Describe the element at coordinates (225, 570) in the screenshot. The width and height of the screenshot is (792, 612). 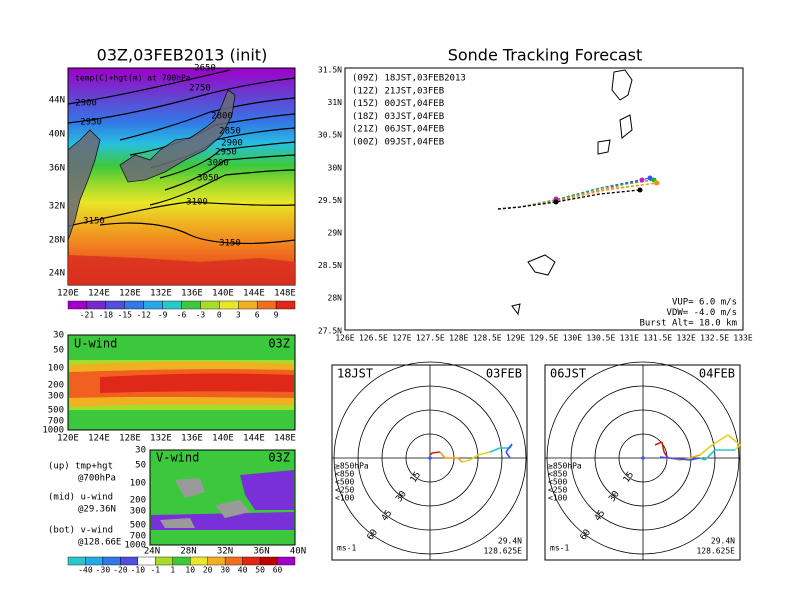
I see `colorbar-label: 30` at that location.